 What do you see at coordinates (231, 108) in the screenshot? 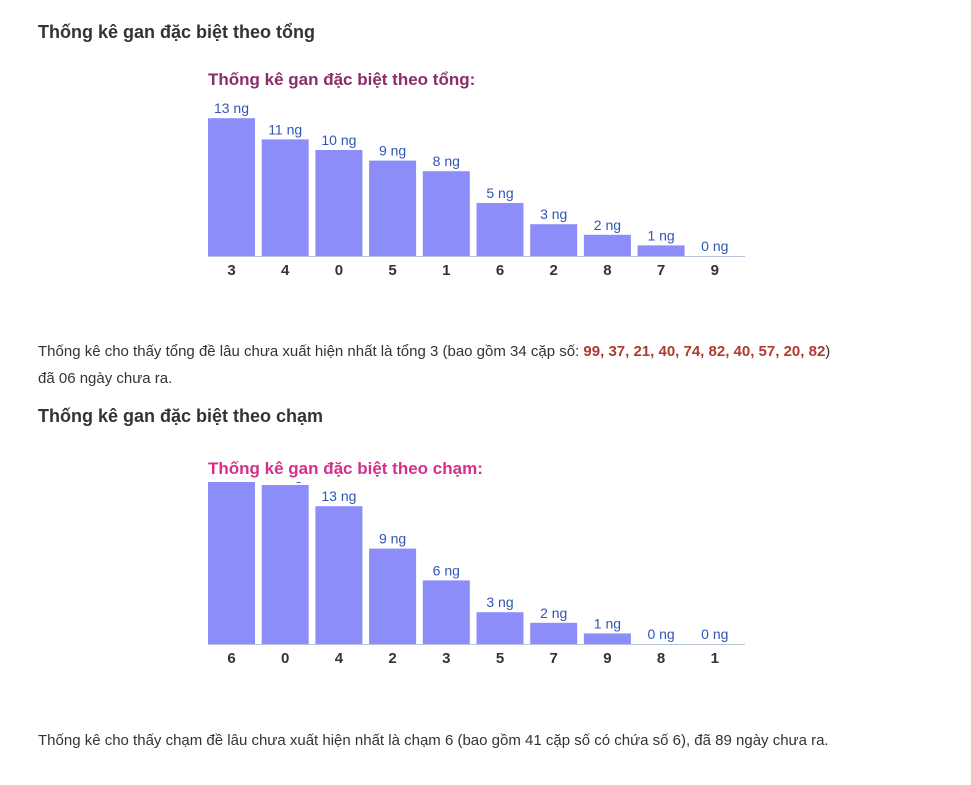
I see `value-label-3: 13 ng` at bounding box center [231, 108].